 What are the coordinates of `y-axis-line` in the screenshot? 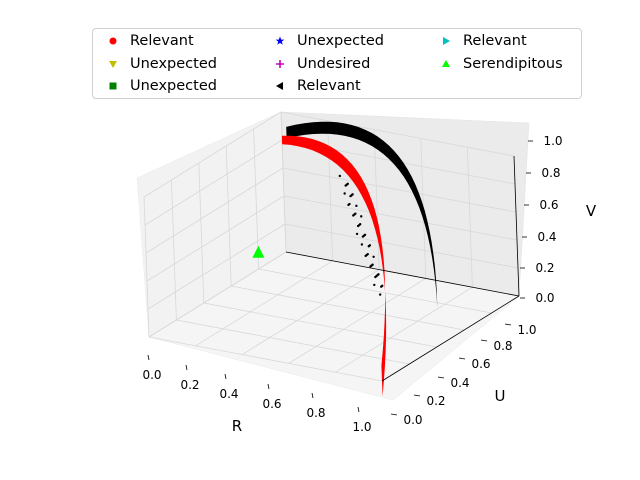 It's located at (450, 338).